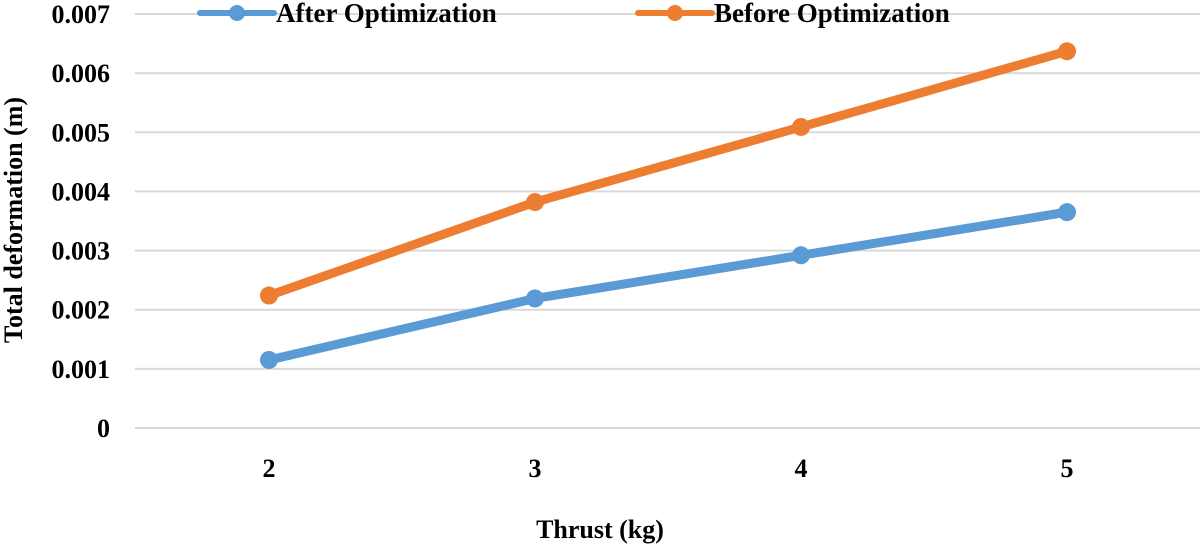 The height and width of the screenshot is (545, 1200). Describe the element at coordinates (81, 251) in the screenshot. I see `y-tick-label: 0.003` at that location.